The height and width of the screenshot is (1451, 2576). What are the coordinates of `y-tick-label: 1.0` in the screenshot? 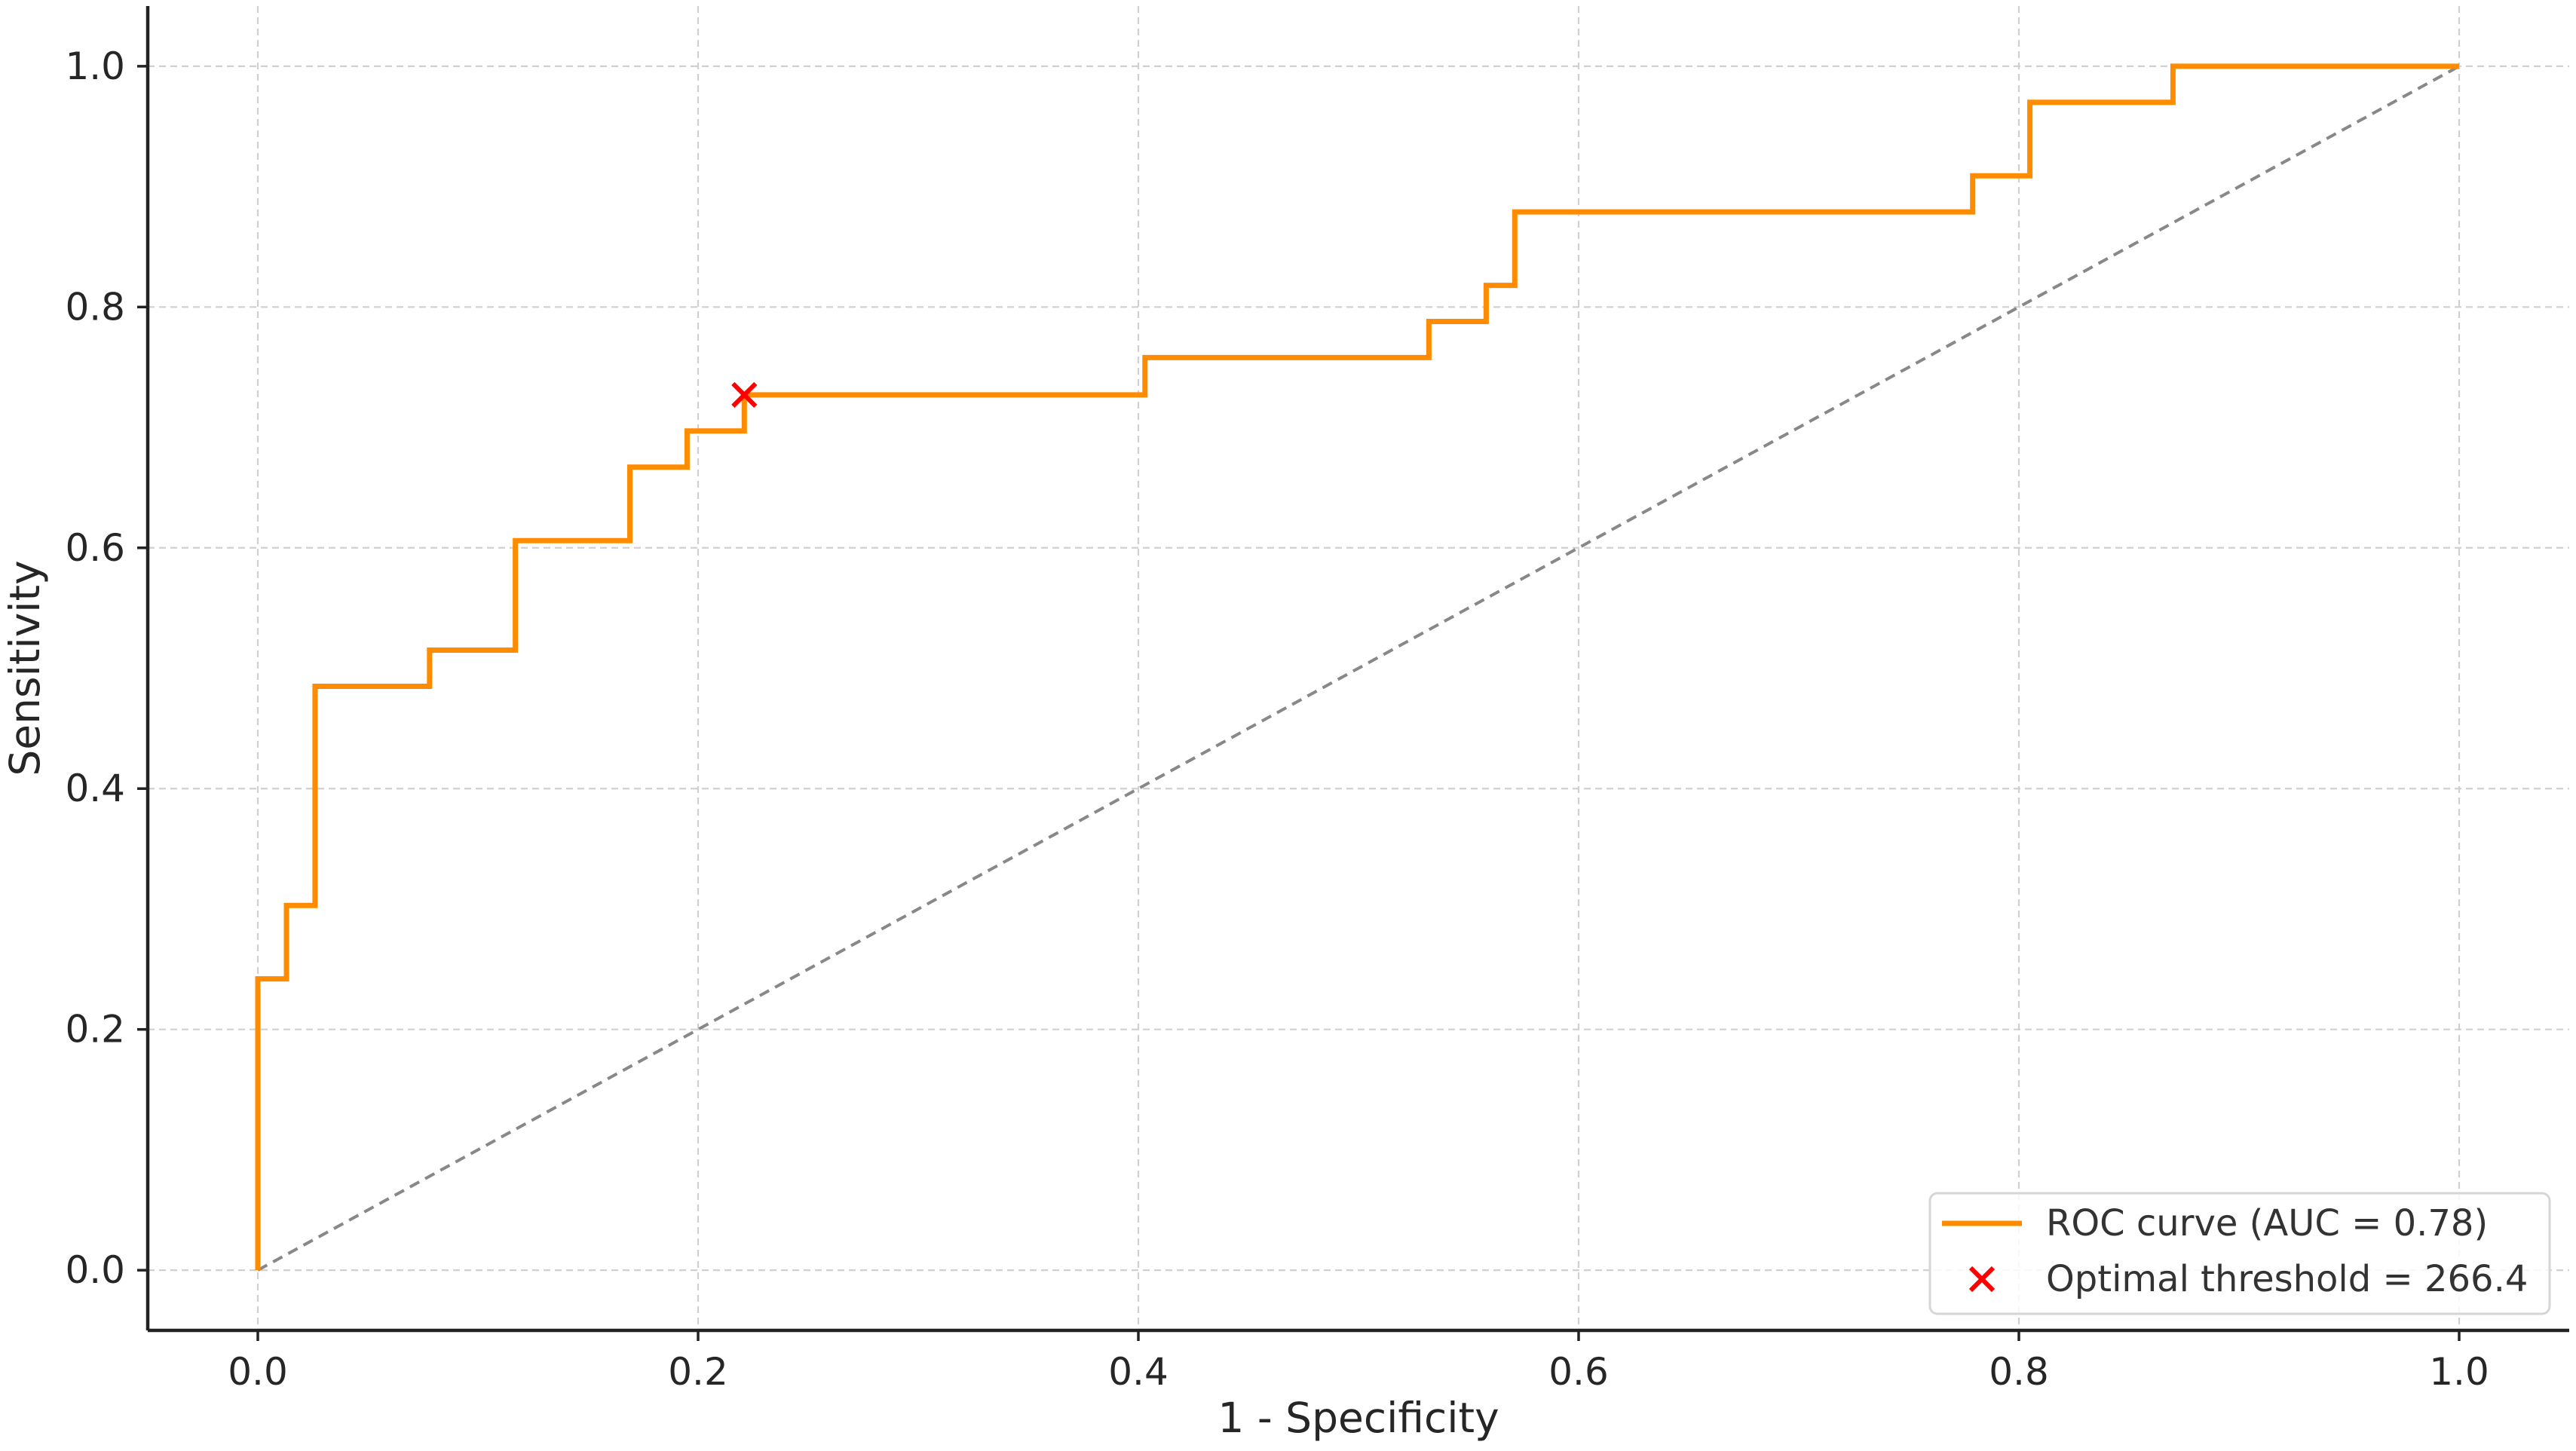 It's located at (95, 66).